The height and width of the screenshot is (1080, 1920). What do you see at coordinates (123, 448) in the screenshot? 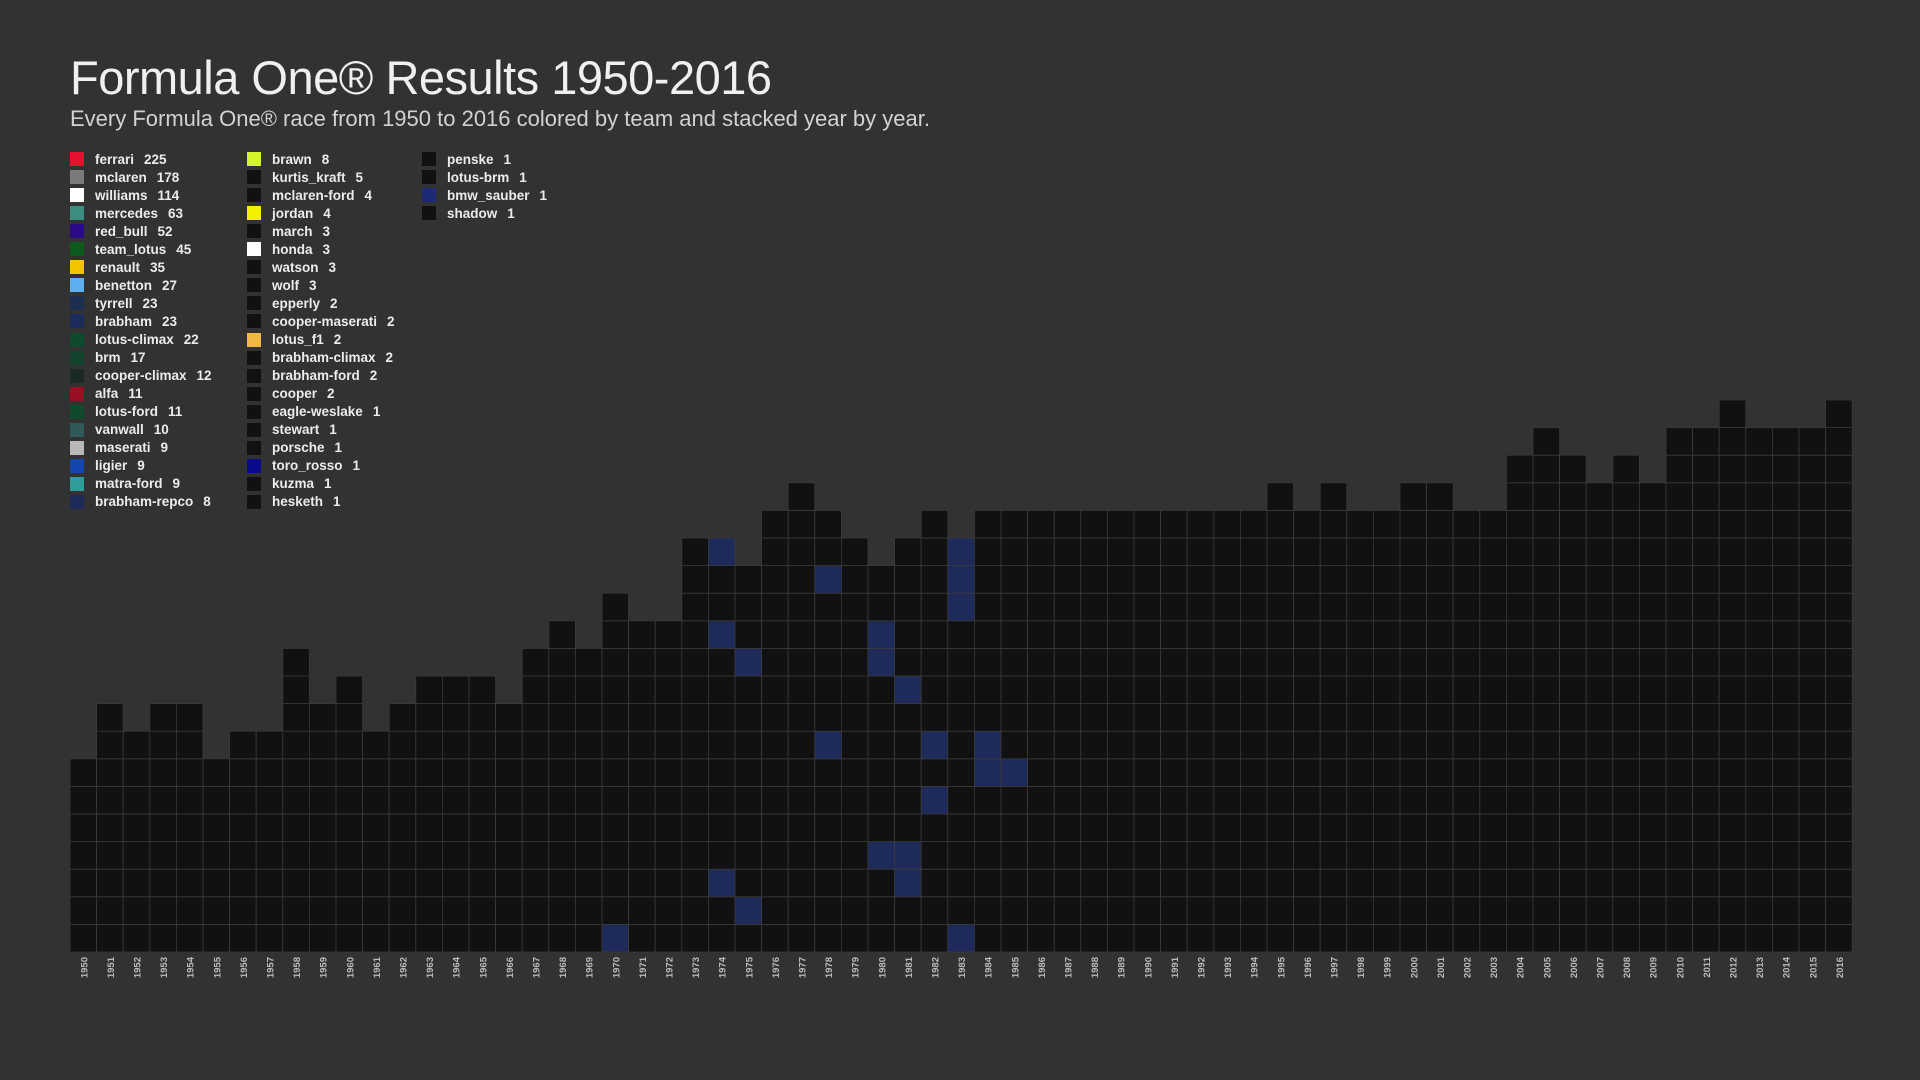
I see `legend-team-label: maserati` at bounding box center [123, 448].